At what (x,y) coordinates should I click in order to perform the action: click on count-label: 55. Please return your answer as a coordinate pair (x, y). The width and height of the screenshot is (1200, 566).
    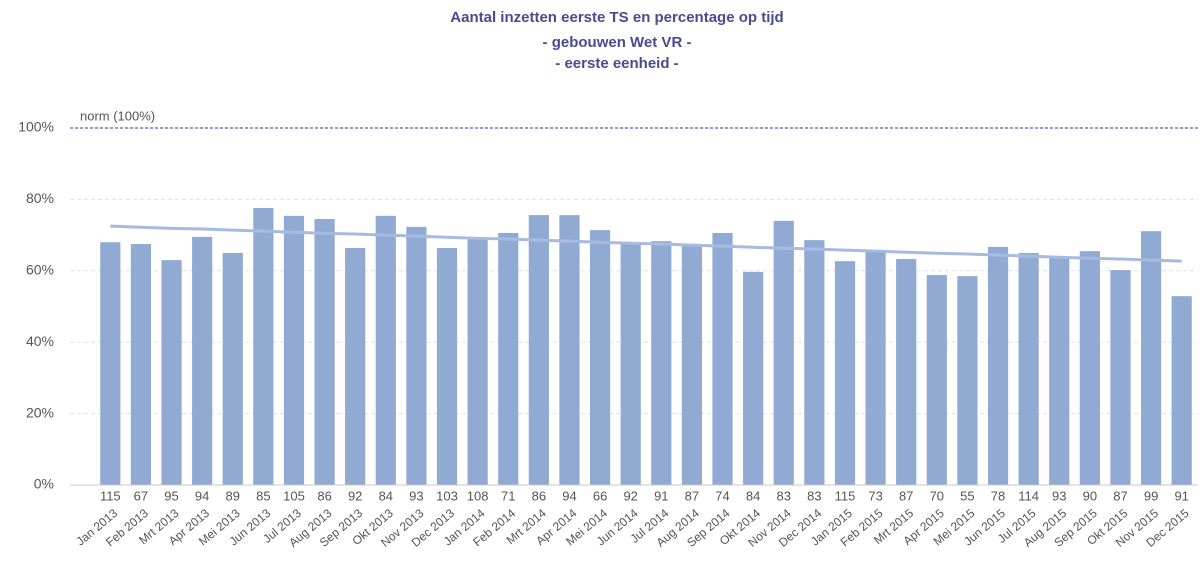
    Looking at the image, I should click on (967, 495).